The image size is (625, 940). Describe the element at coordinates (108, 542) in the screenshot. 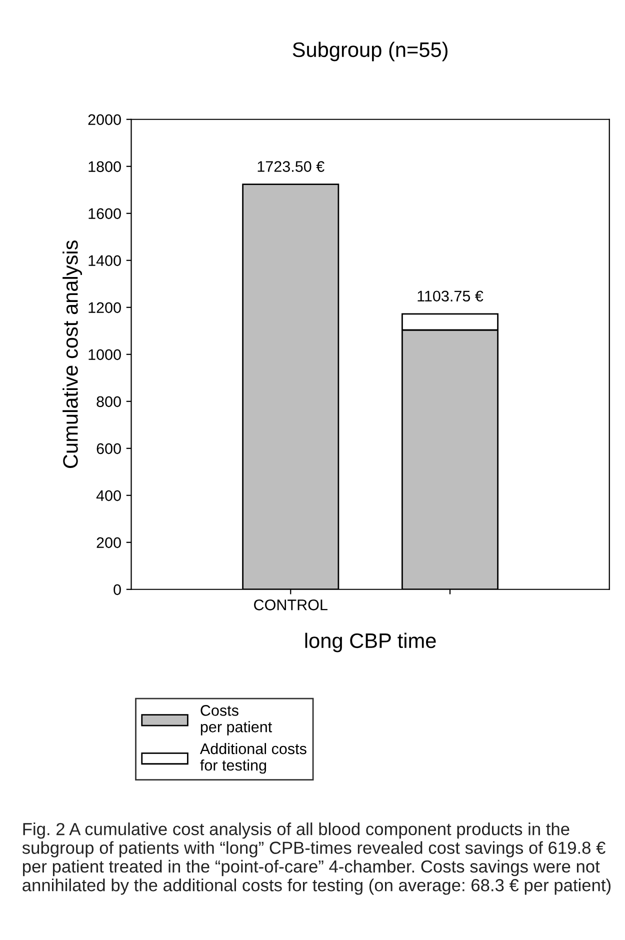

I see `y-tick-label: 200` at that location.